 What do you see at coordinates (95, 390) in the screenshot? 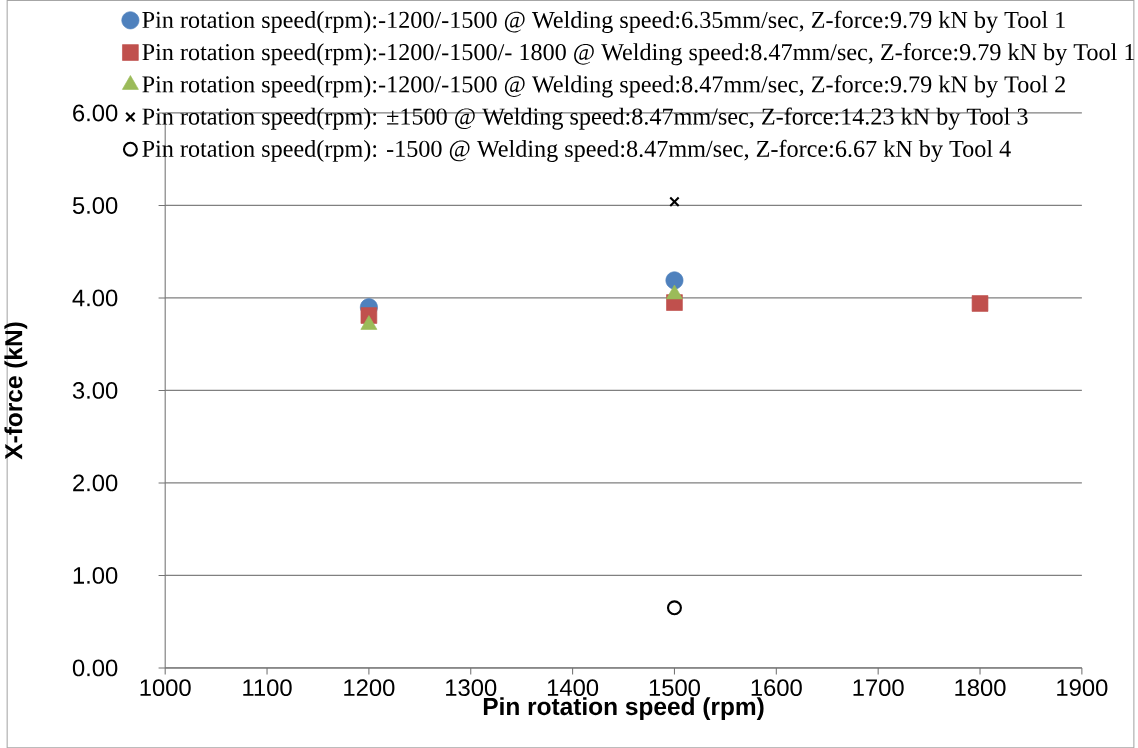
I see `y-tick-label: 3.00` at bounding box center [95, 390].